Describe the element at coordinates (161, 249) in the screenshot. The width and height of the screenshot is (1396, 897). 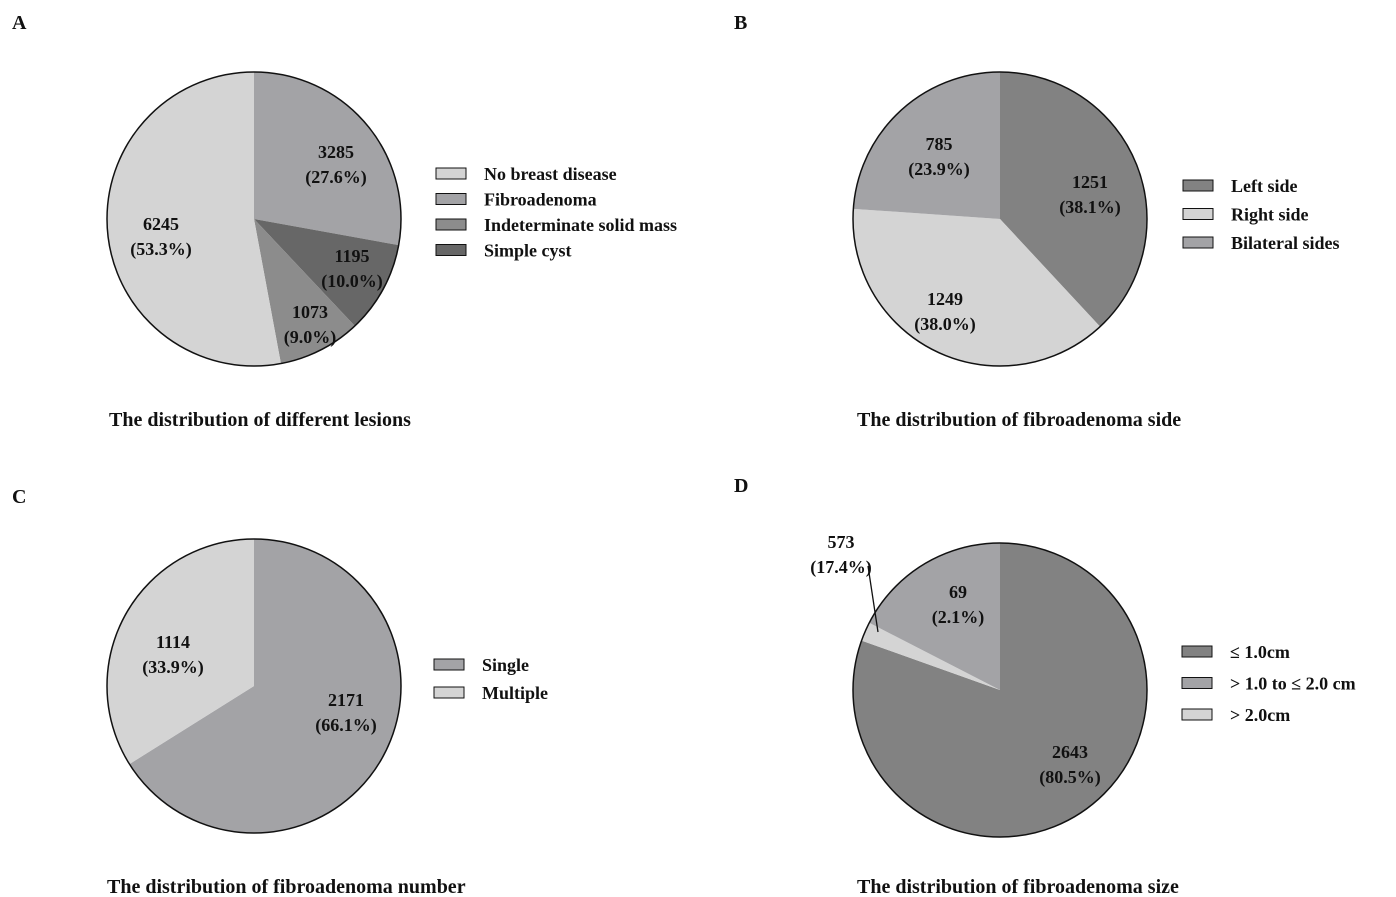
I see `slice-percent-label: (53.3%)` at that location.